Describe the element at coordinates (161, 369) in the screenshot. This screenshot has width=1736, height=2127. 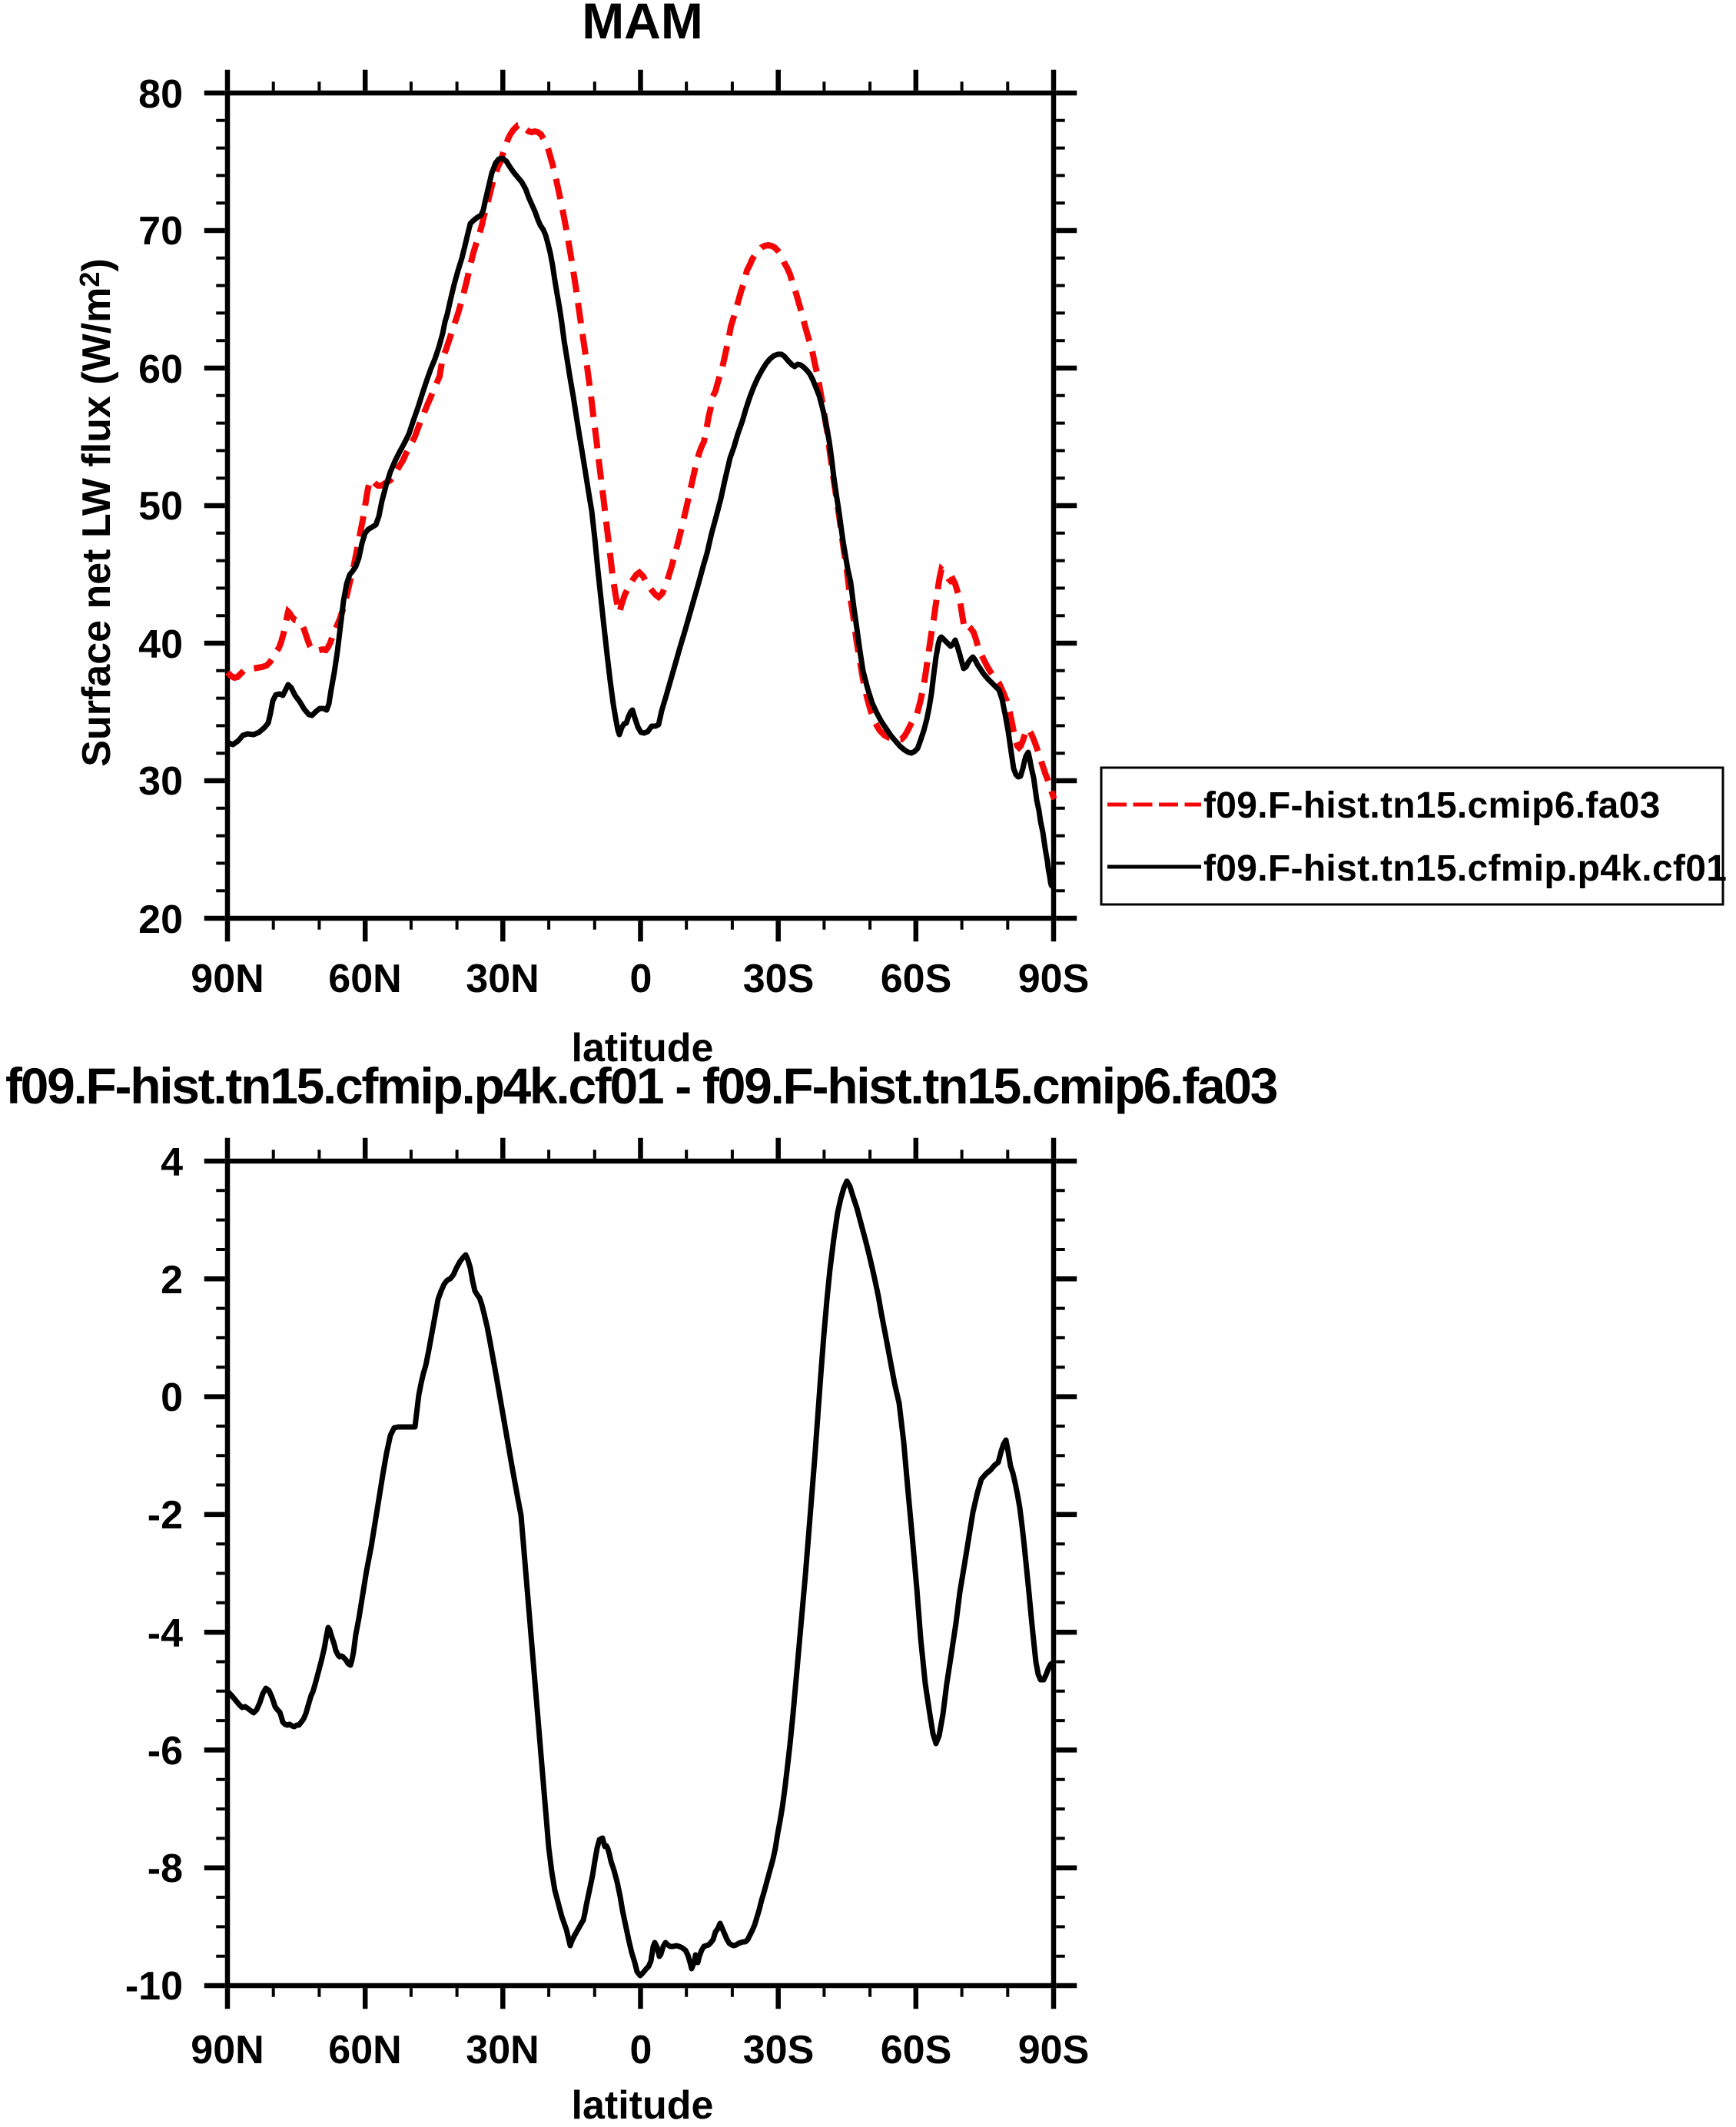
I see `svg-text: 60` at that location.